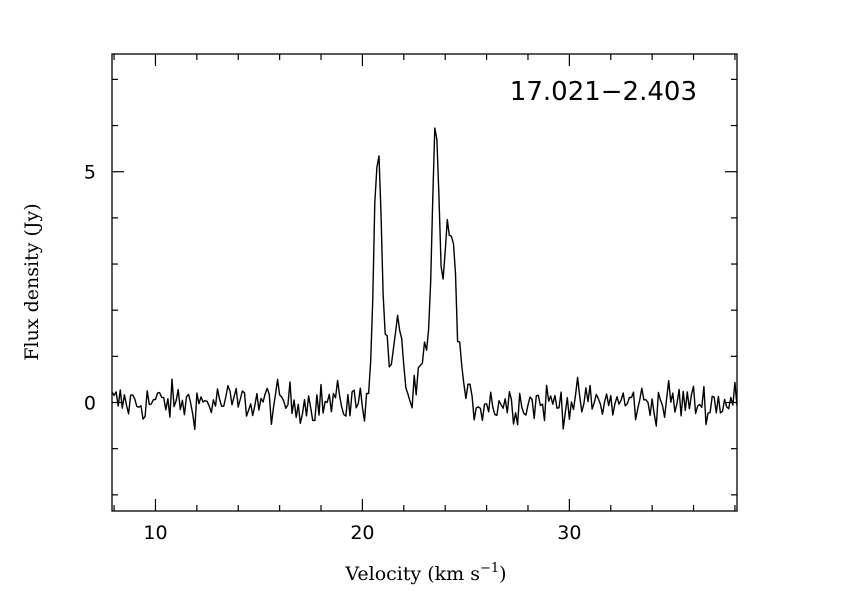 This screenshot has height=595, width=842. What do you see at coordinates (489, 568) in the screenshot?
I see `x-axis-label-exponent: −1` at bounding box center [489, 568].